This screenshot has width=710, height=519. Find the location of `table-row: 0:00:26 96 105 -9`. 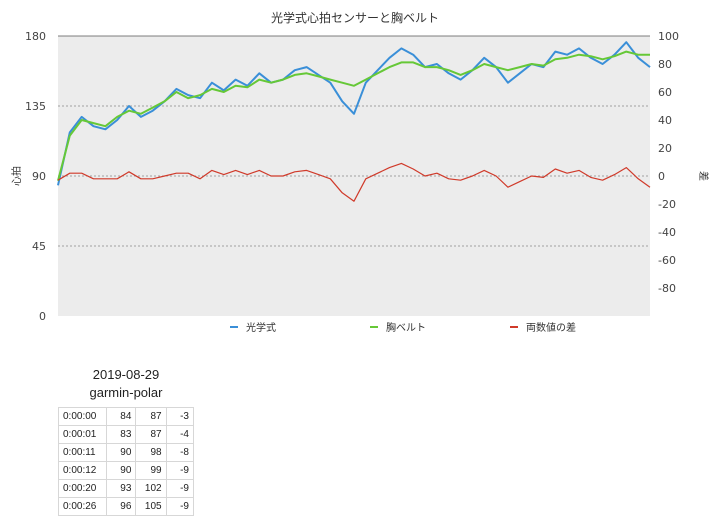

table-row: 0:00:26 96 105 -9 is located at coordinates (126, 506).